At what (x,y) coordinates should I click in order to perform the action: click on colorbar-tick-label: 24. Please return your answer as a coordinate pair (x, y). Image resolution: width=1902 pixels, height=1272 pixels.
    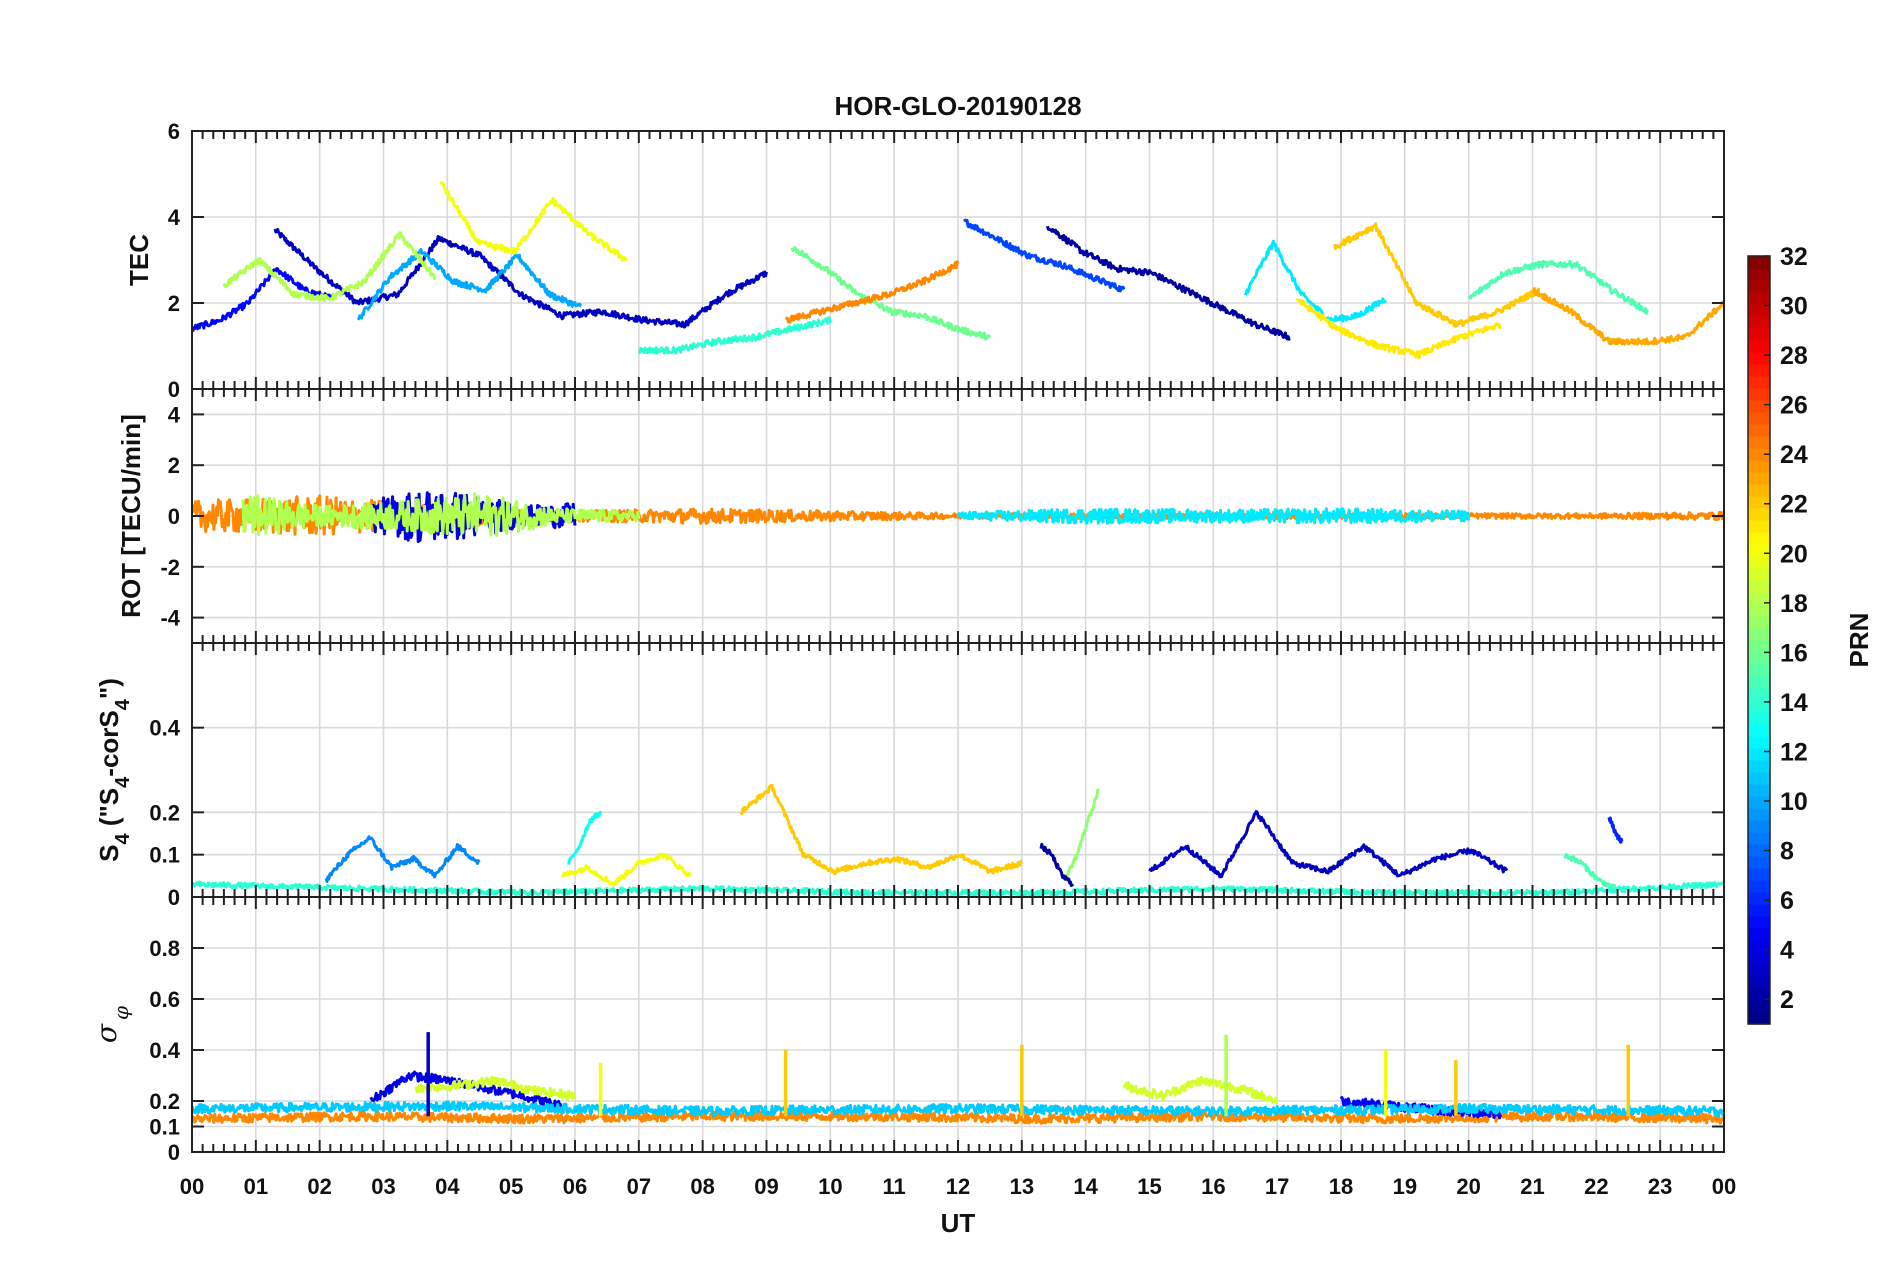
    Looking at the image, I should click on (1794, 455).